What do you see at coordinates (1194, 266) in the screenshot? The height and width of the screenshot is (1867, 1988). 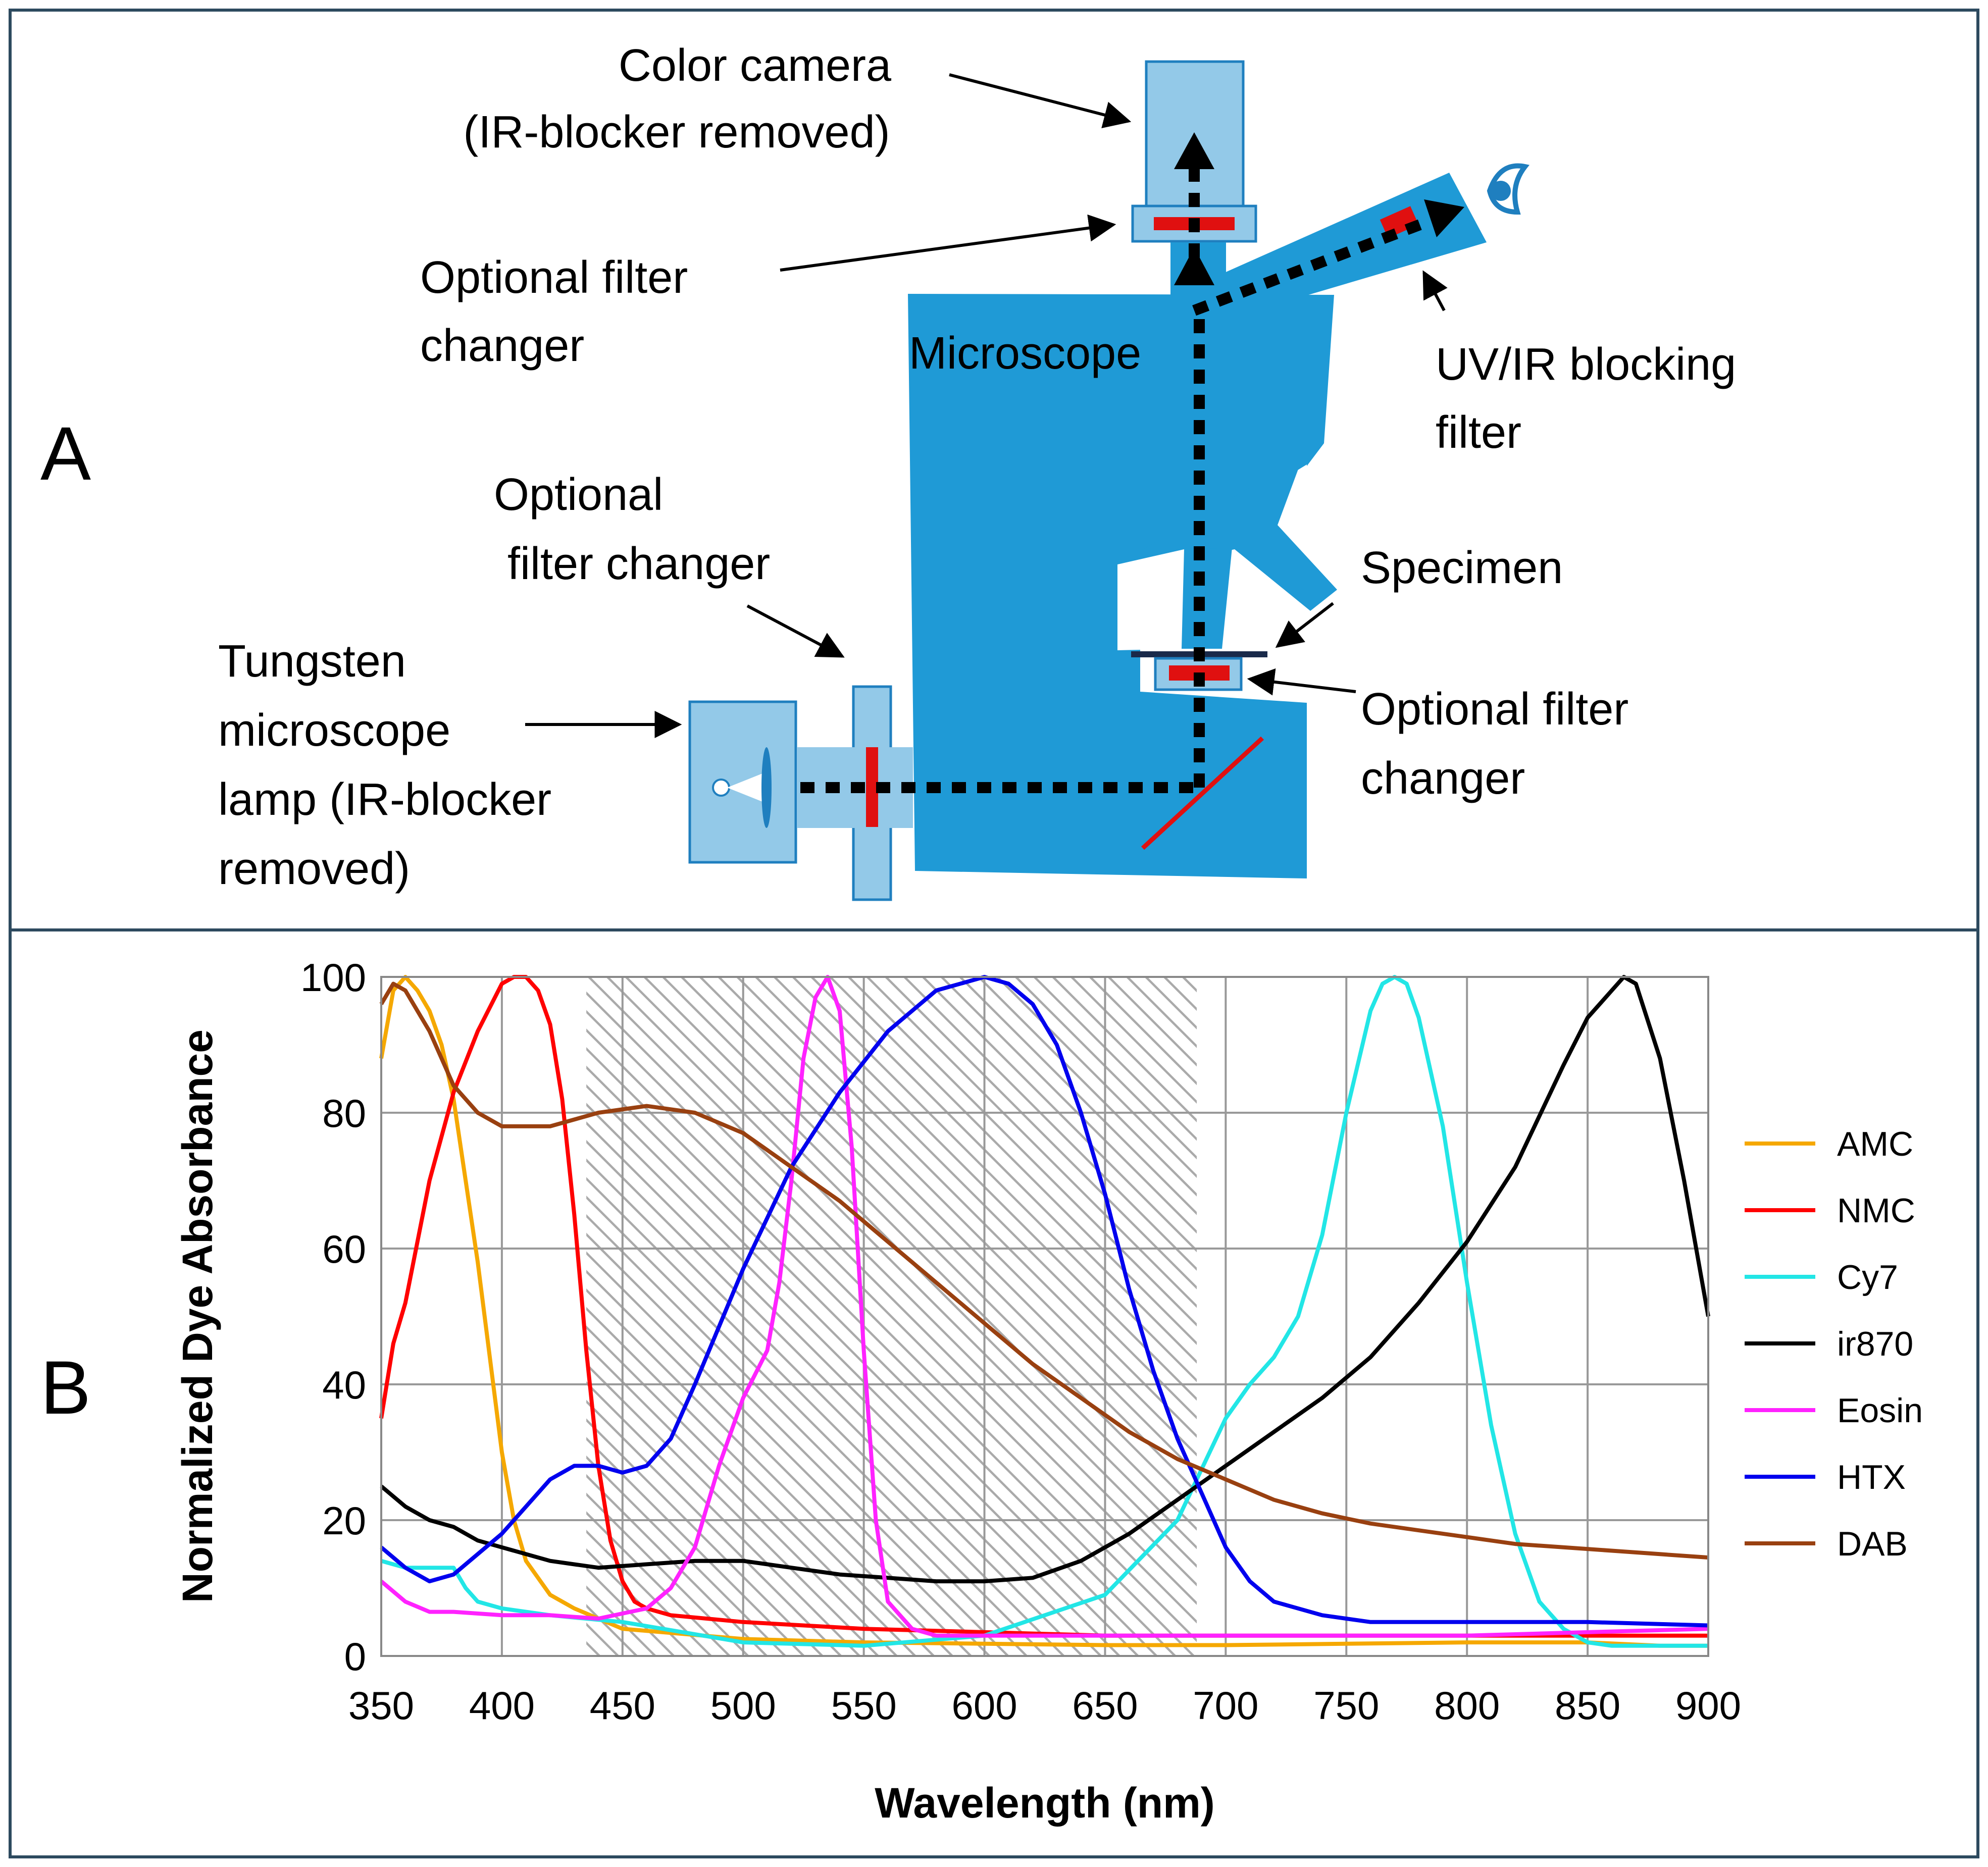 I see `light-arrow-adapter` at bounding box center [1194, 266].